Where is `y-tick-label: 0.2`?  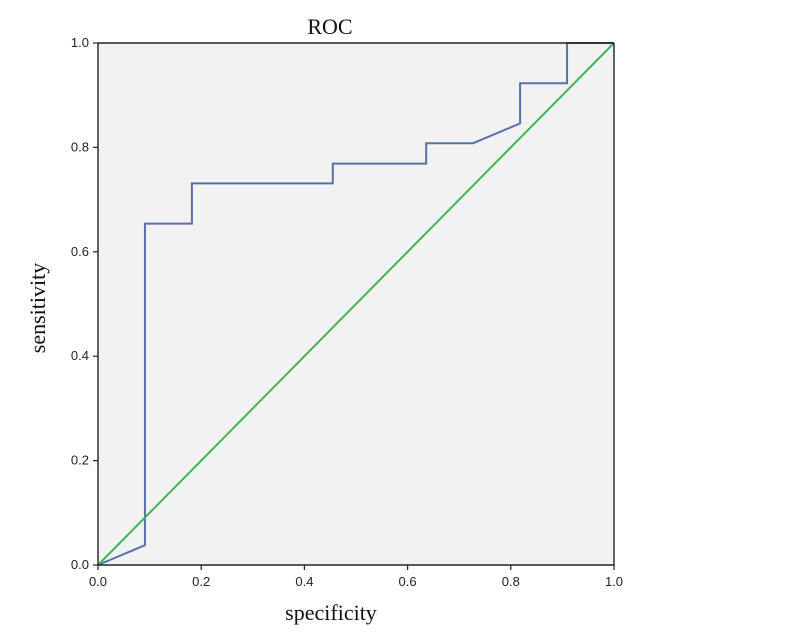 y-tick-label: 0.2 is located at coordinates (80, 460).